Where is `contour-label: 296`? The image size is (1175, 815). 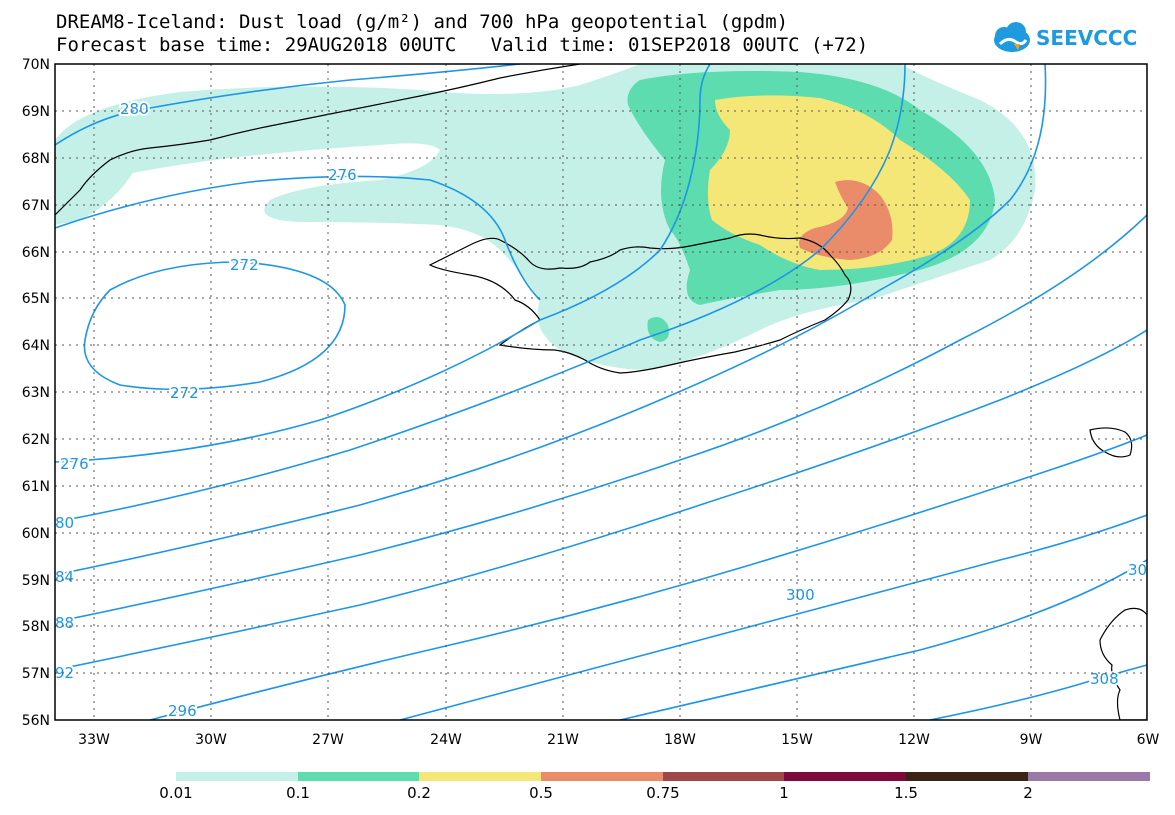 contour-label: 296 is located at coordinates (182, 711).